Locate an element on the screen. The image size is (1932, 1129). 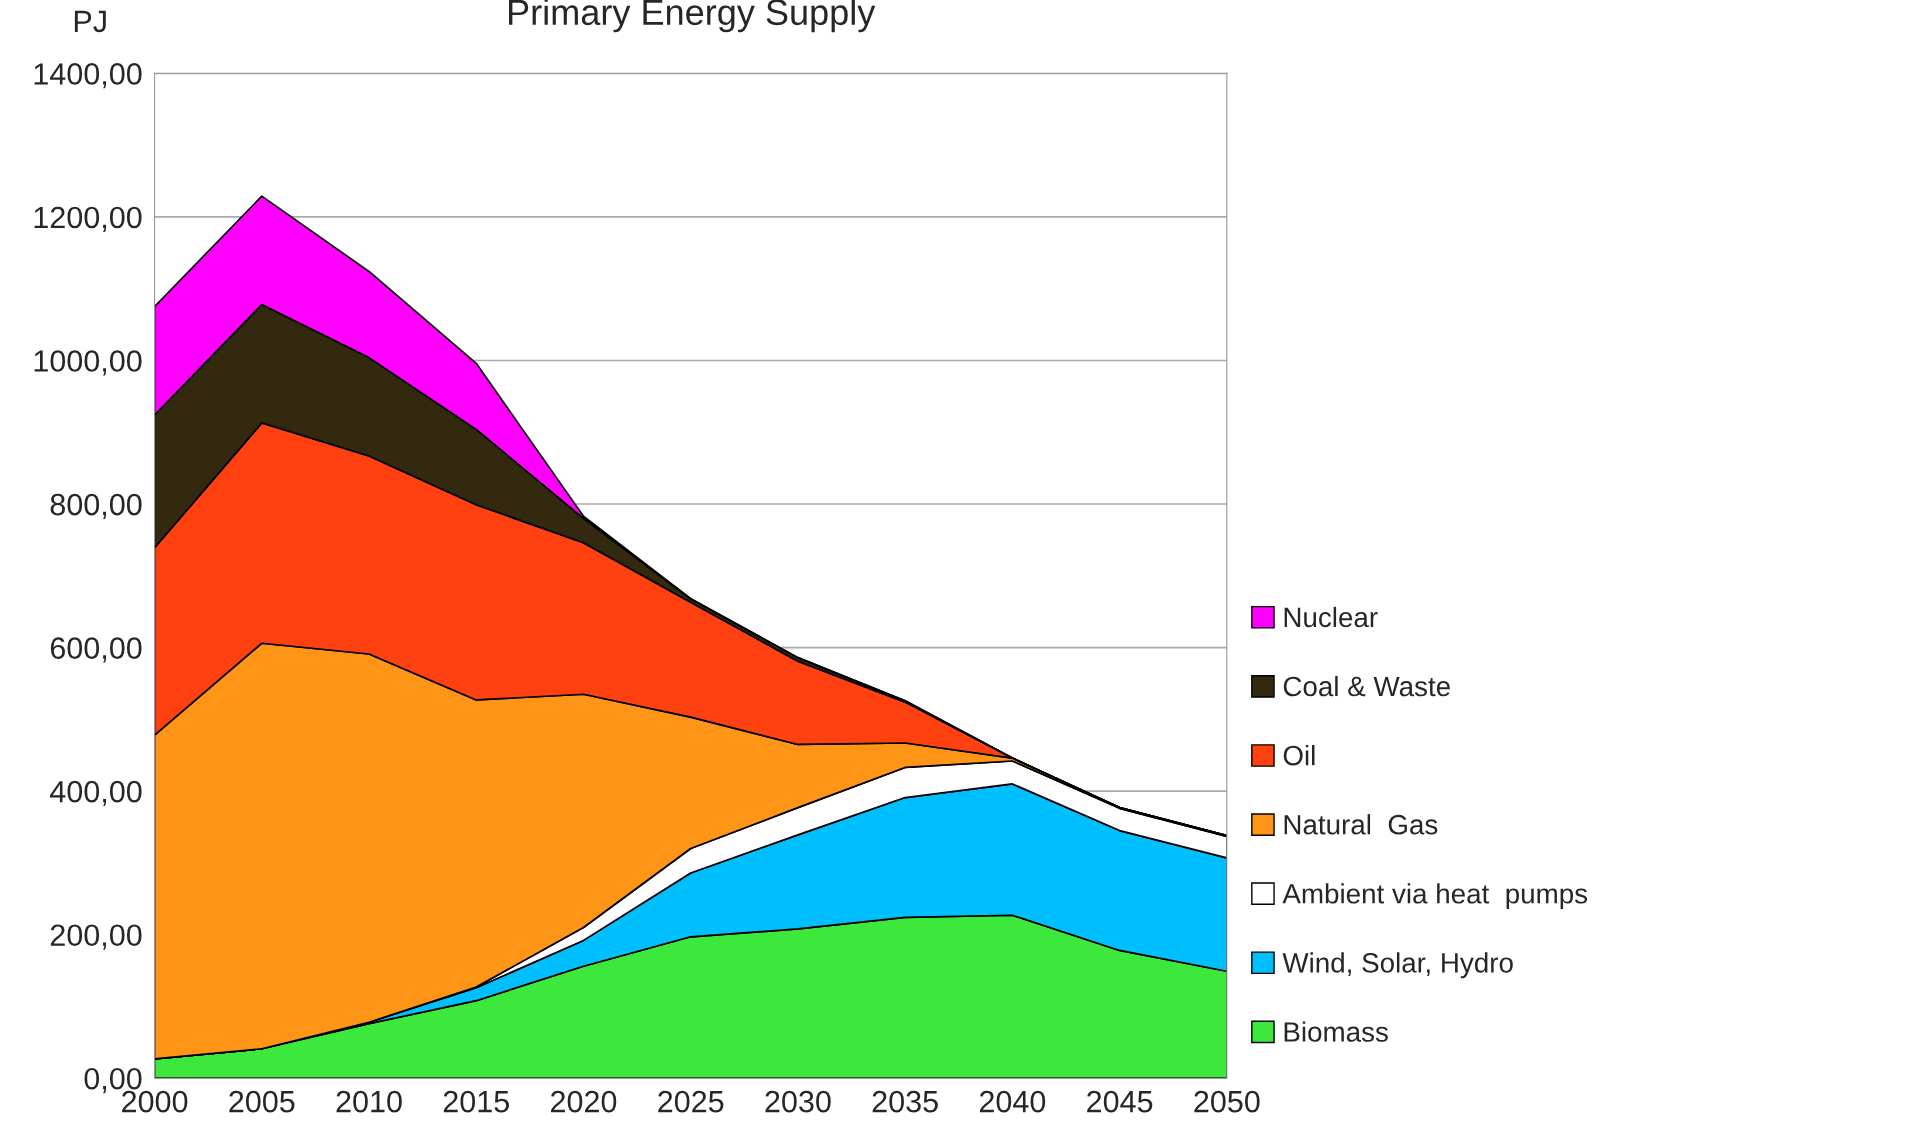
x-tick-label: 2020 is located at coordinates (584, 1101).